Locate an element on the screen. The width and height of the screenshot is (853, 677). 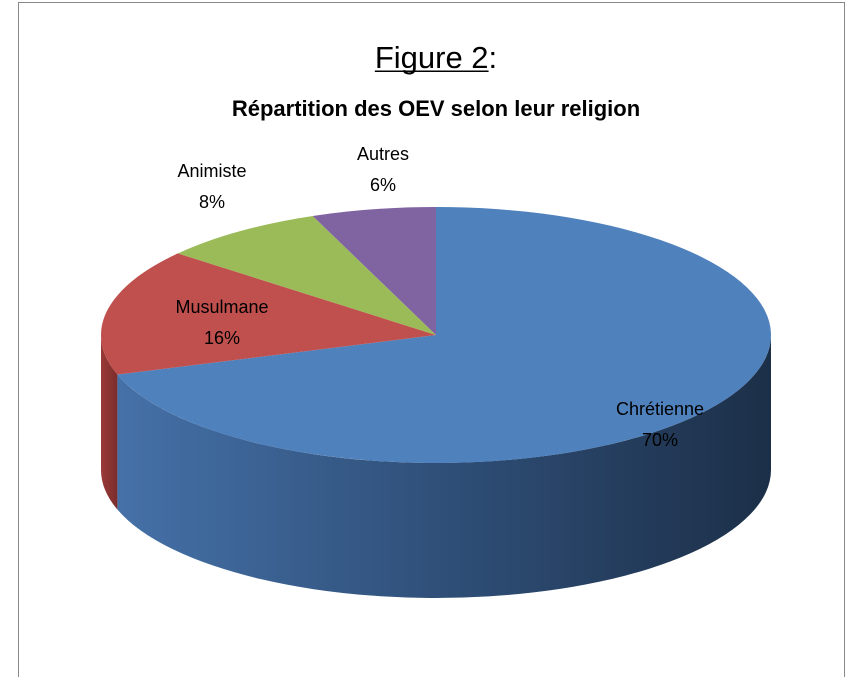
data-label-name: Autres is located at coordinates (383, 154).